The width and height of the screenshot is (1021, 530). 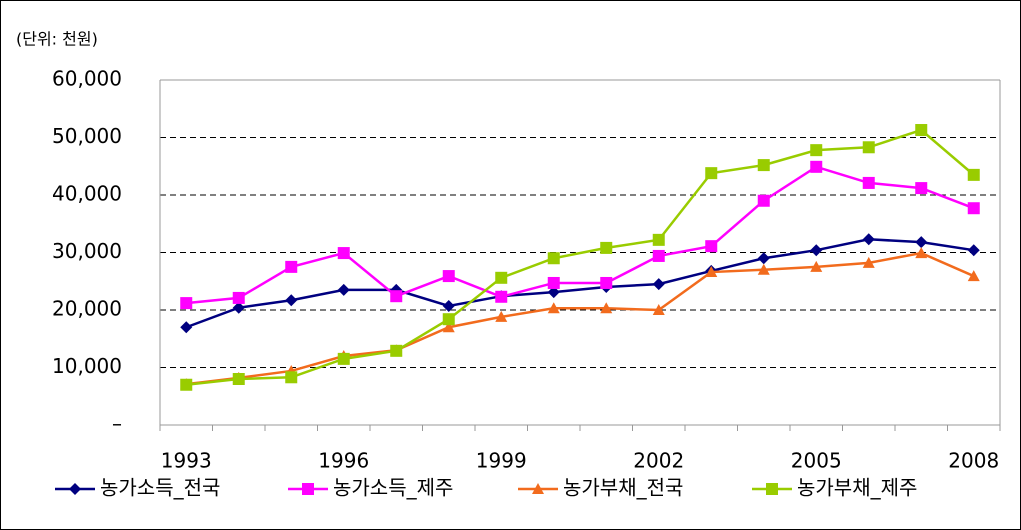 I want to click on x-tick-label: 2005, so click(x=816, y=461).